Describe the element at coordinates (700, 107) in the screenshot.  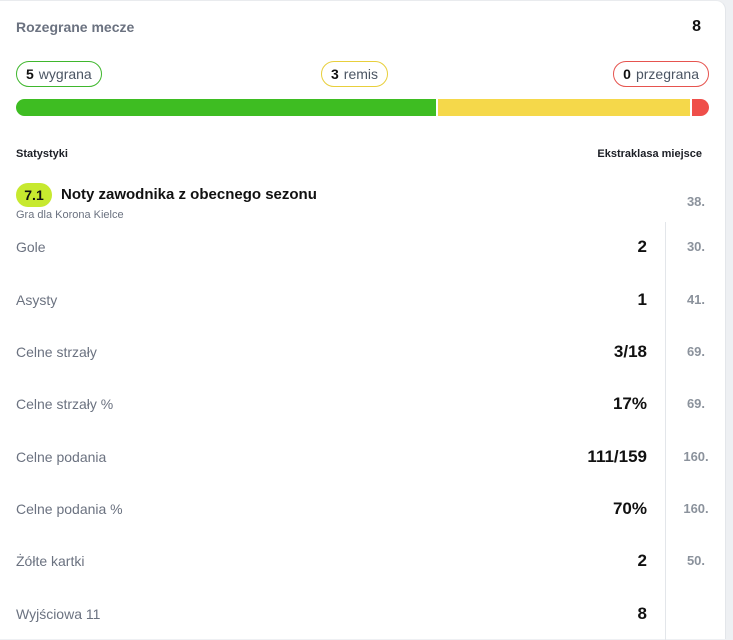
I see `results-bar-losses` at that location.